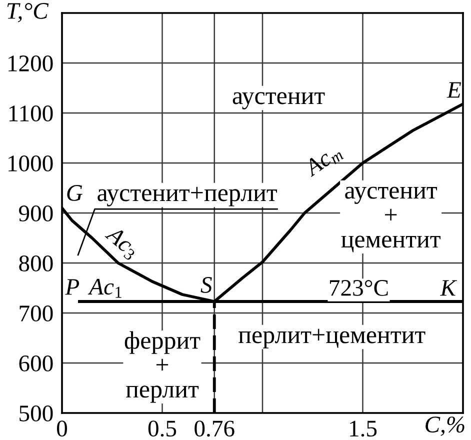 This screenshot has height=440, width=471. I want to click on annotation: перлит+цементит, so click(332, 338).